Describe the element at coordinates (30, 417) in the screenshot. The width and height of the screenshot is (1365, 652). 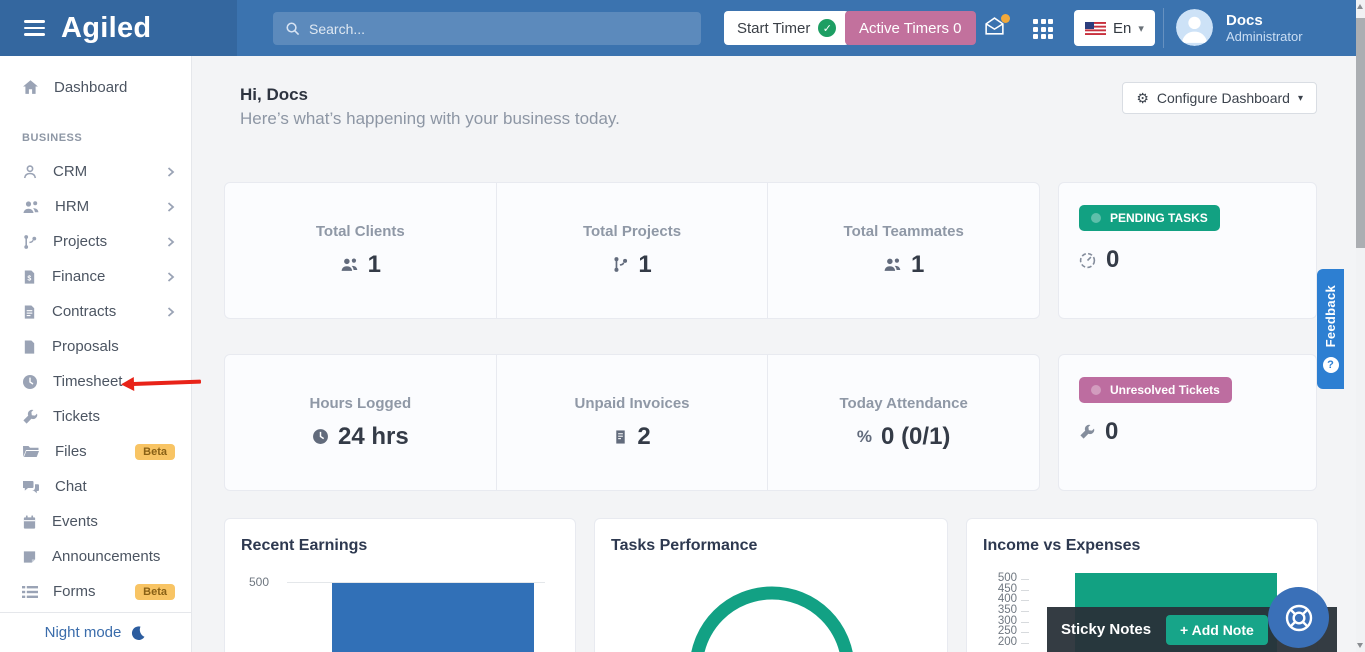
I see `wrench-icon` at that location.